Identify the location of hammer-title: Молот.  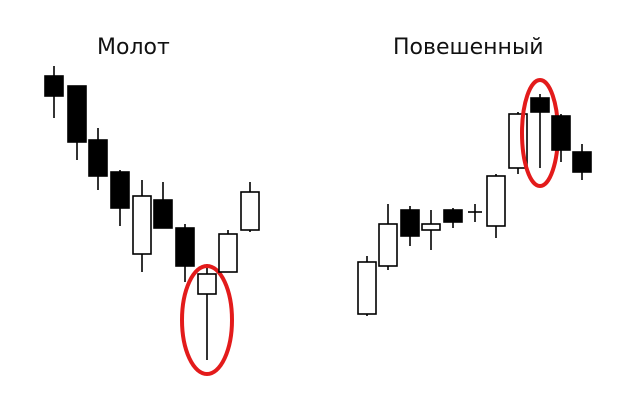
(133, 47).